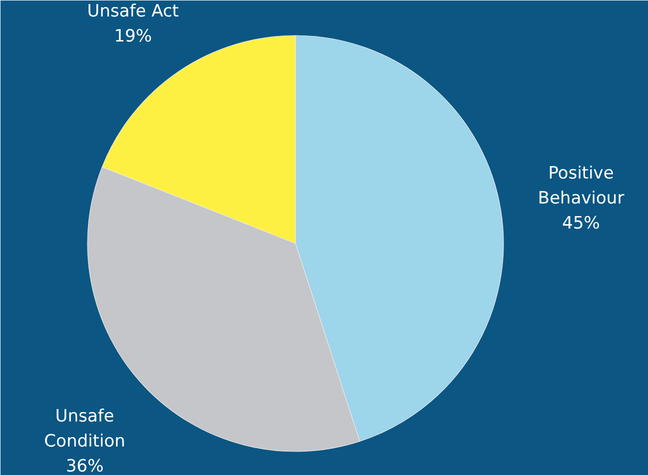  I want to click on data-label: 45%, so click(581, 223).